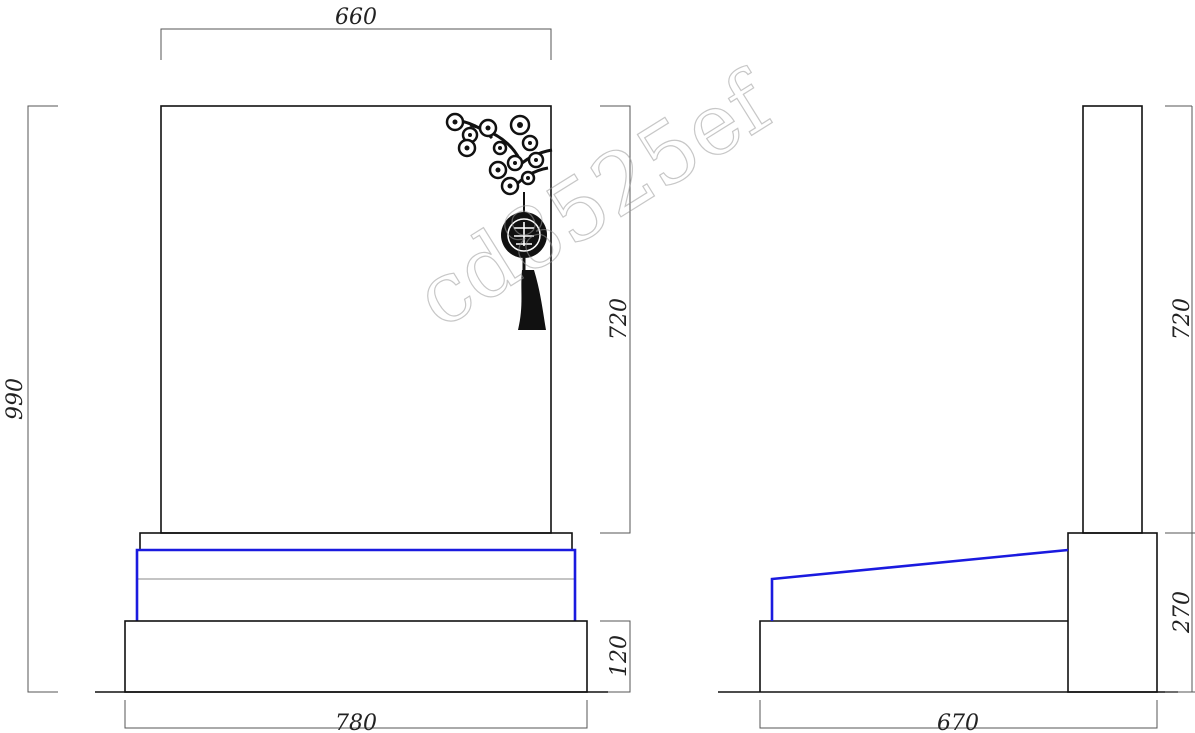 This screenshot has width=1195, height=733. I want to click on slope-highlight, so click(919, 584).